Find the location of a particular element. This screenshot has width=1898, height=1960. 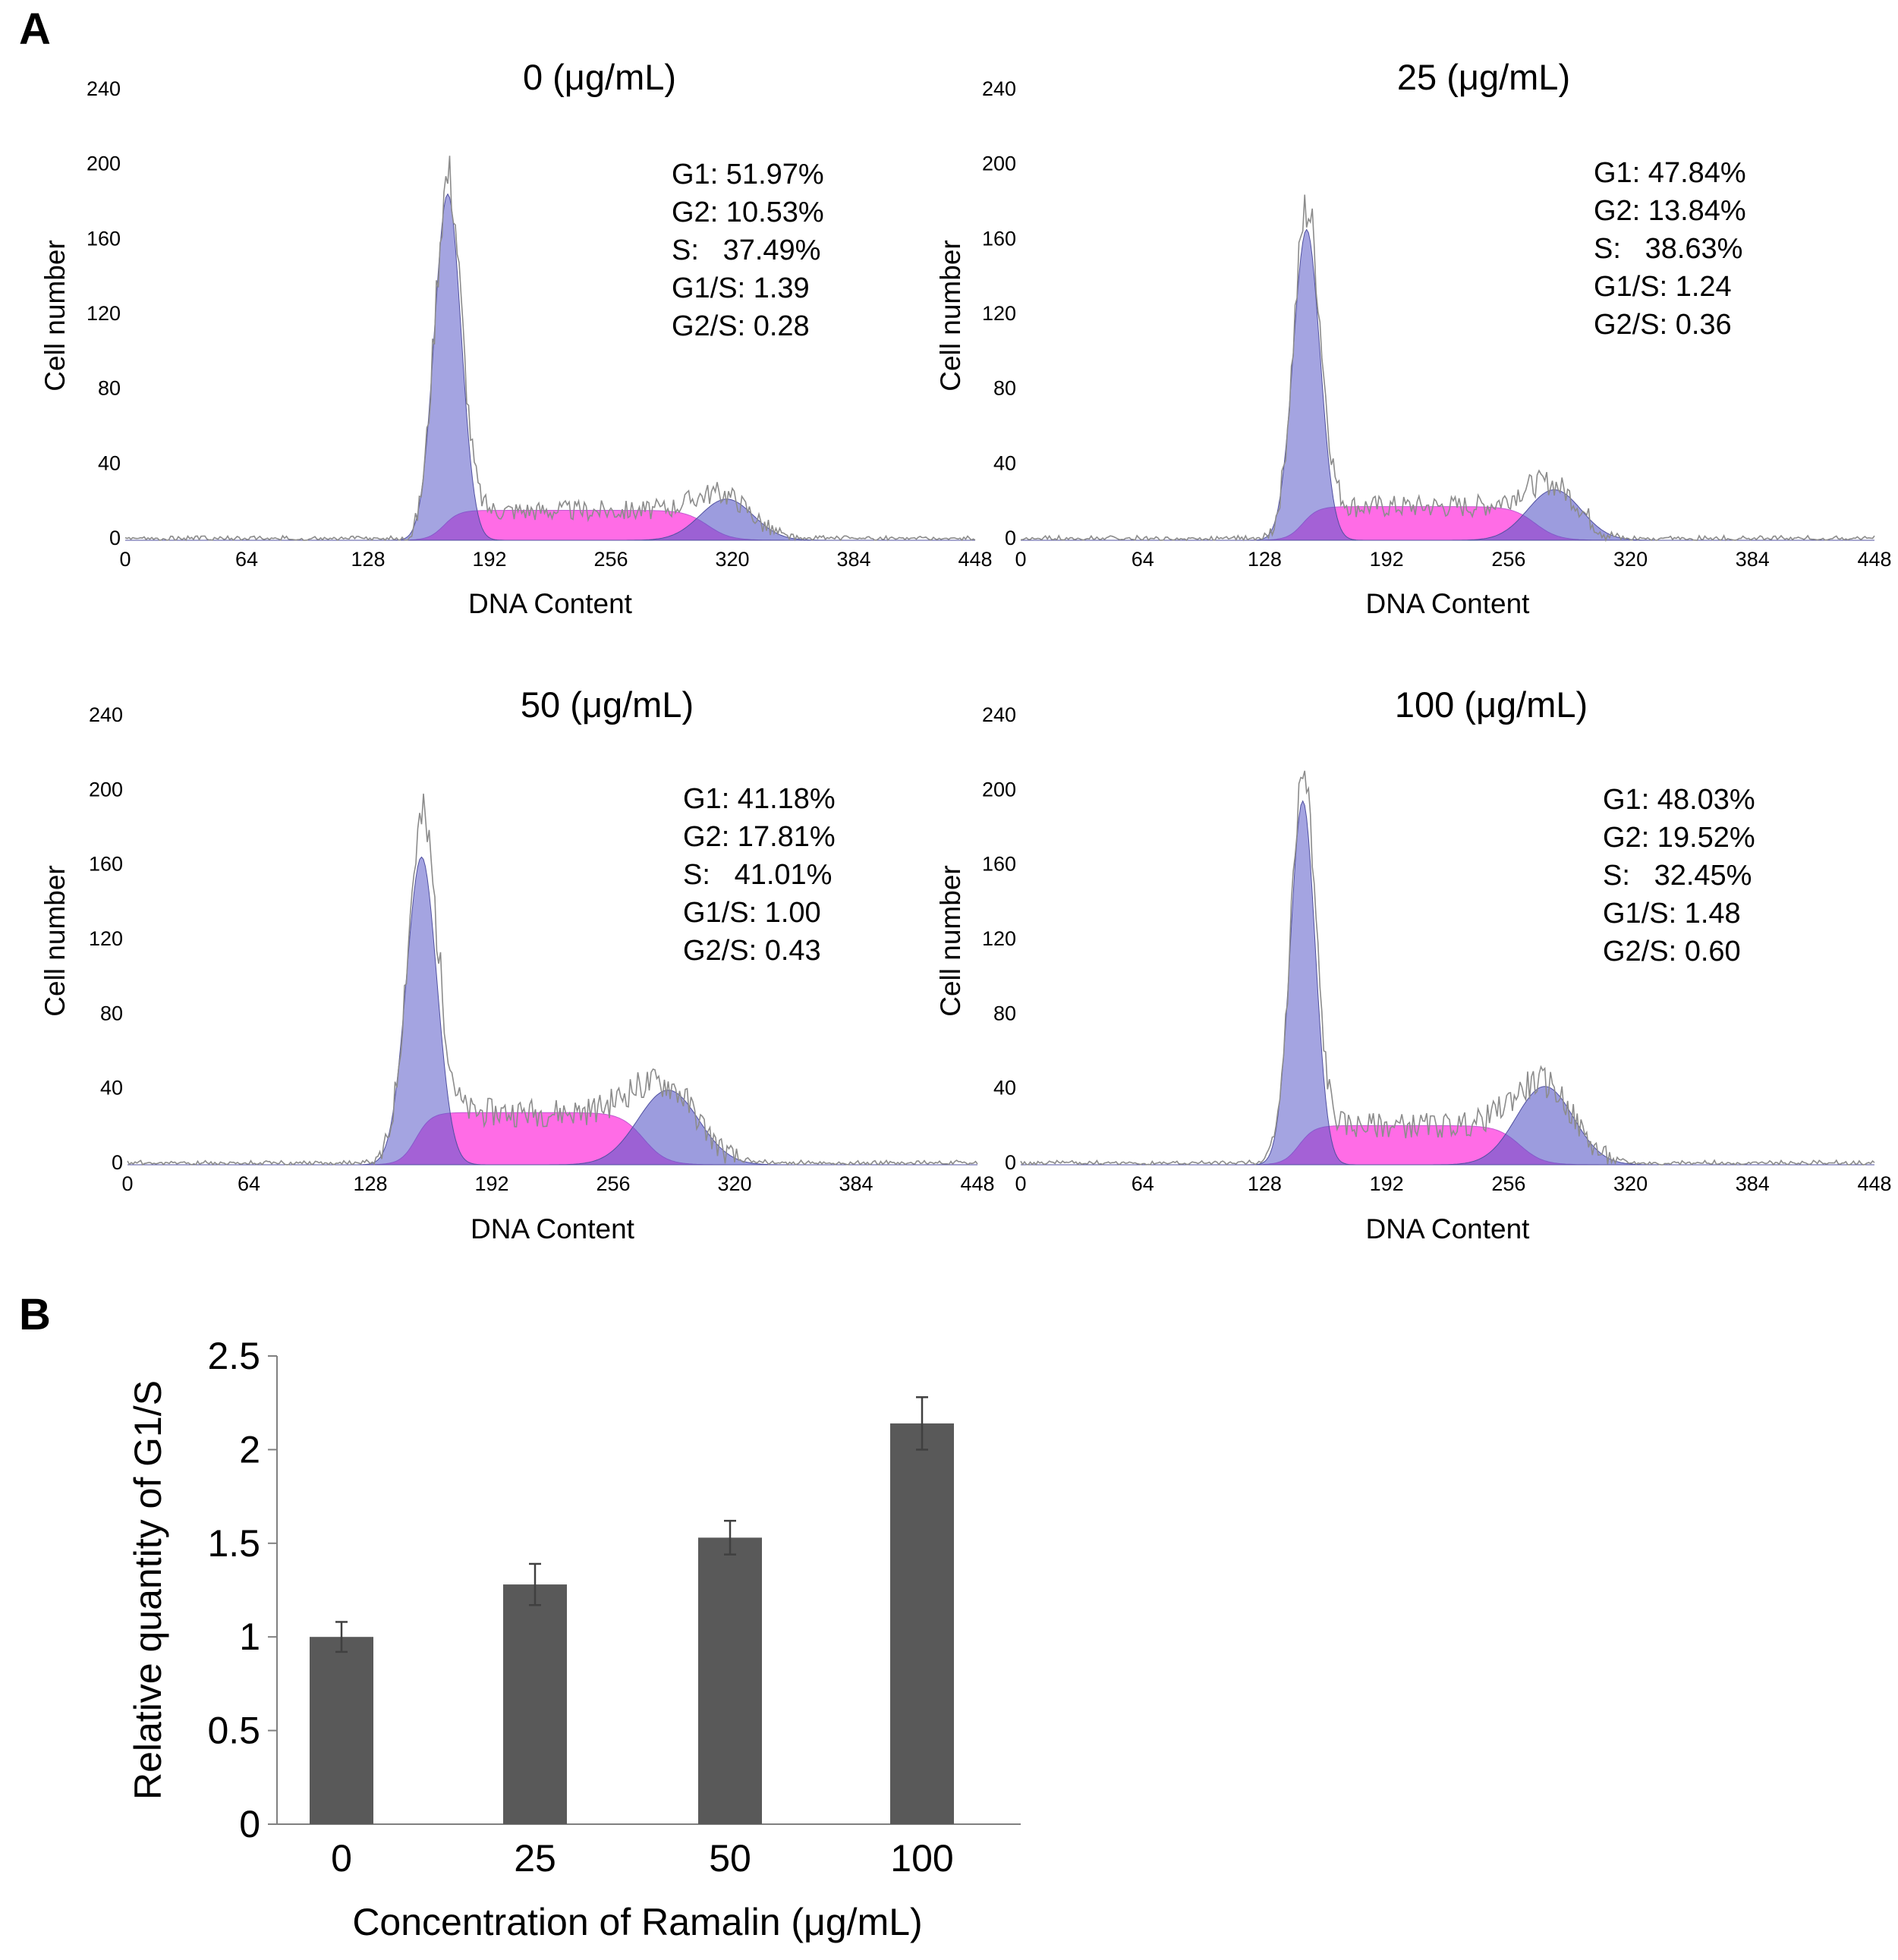

x-axis-label: Concentration of Ramalin (μg/mL) is located at coordinates (637, 1922).